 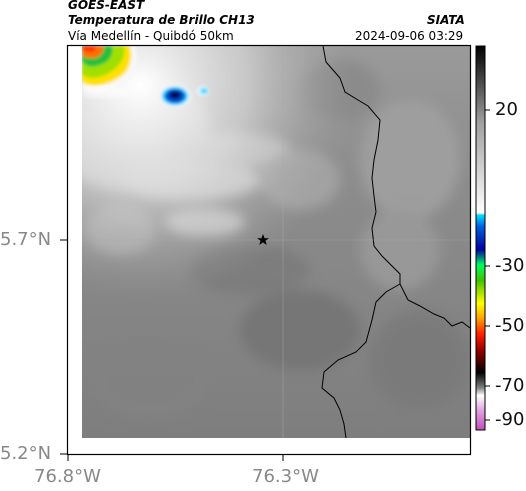 I want to click on lat-tick-5-7: 5.7°N, so click(x=26, y=239).